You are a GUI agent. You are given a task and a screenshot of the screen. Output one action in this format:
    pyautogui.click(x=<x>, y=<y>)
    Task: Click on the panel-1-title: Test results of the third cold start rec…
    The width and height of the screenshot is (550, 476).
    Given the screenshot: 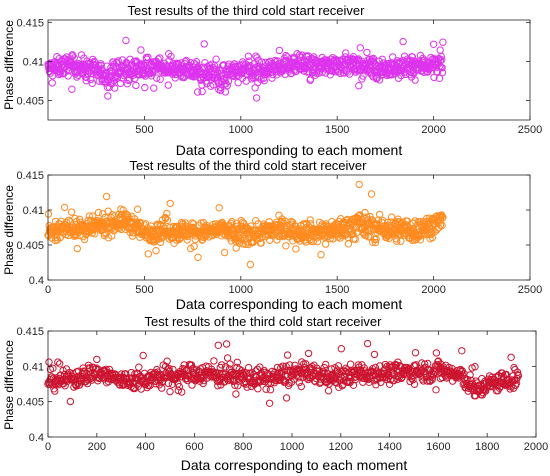 What is the action you would take?
    pyautogui.click(x=247, y=10)
    